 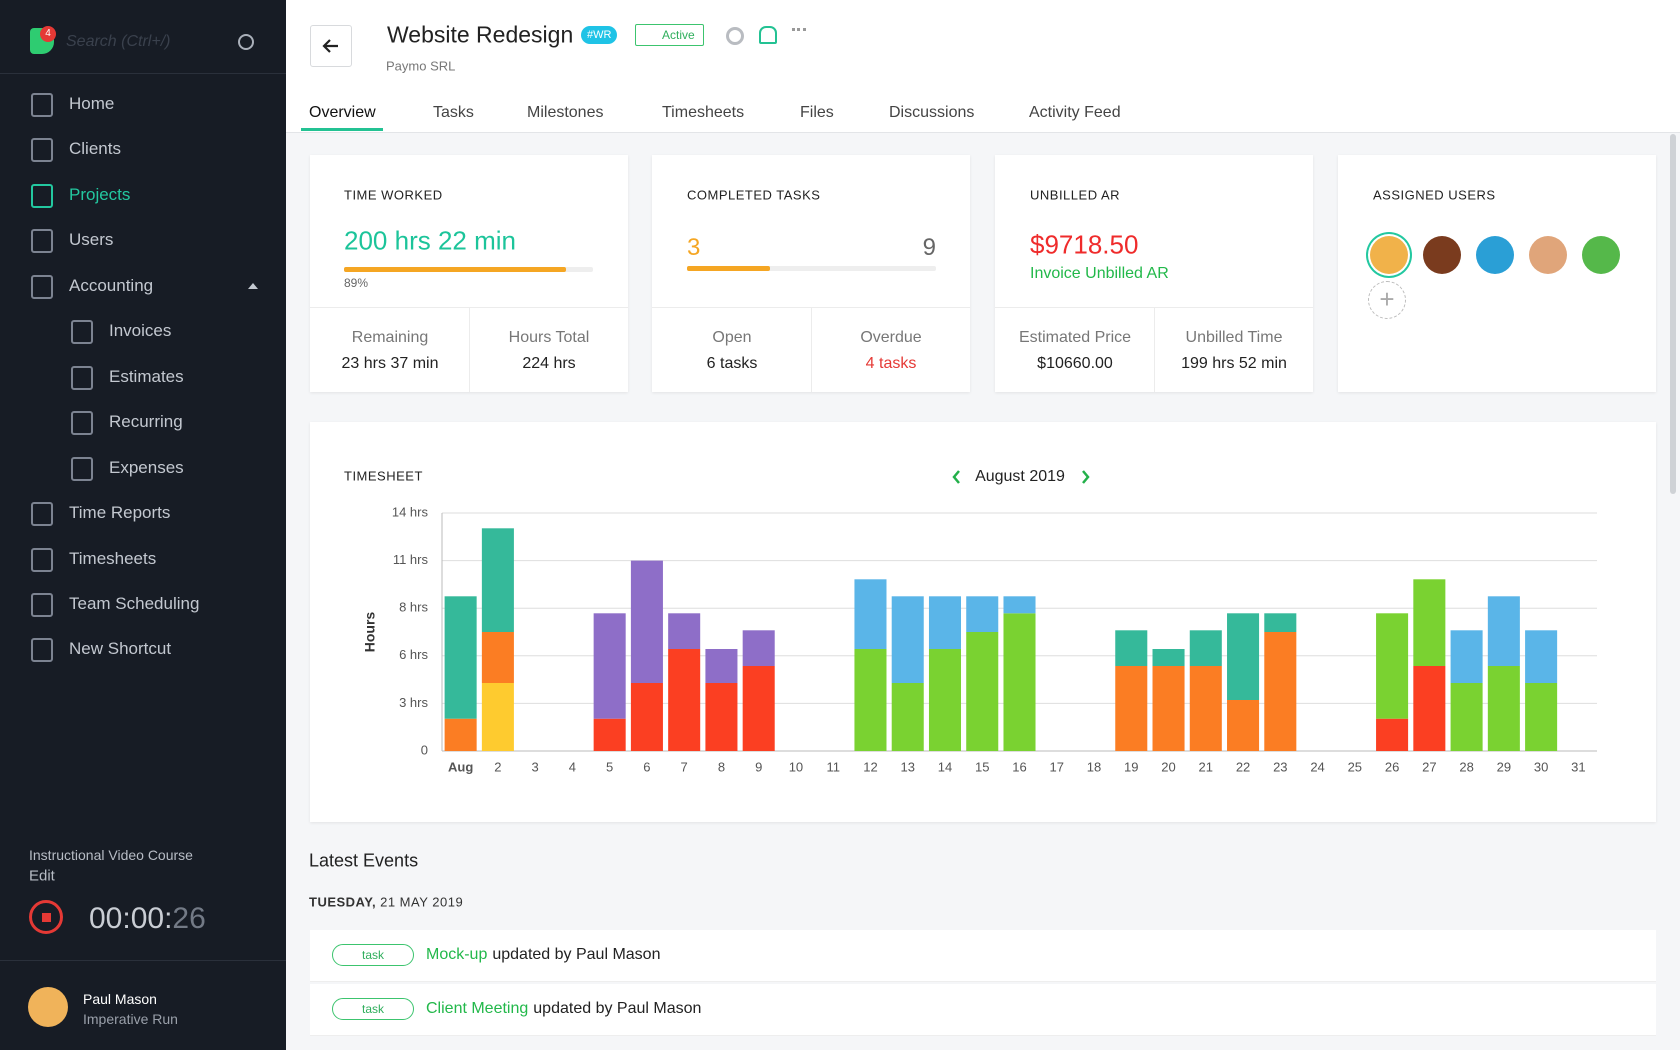 I want to click on stat-label: Estimated Price, so click(x=1075, y=337).